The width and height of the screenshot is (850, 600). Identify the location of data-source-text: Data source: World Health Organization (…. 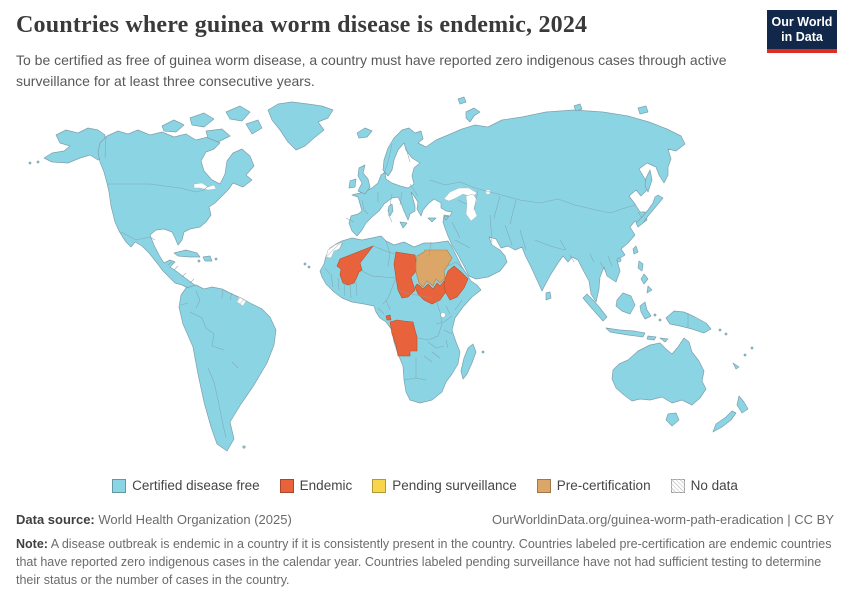
(154, 519).